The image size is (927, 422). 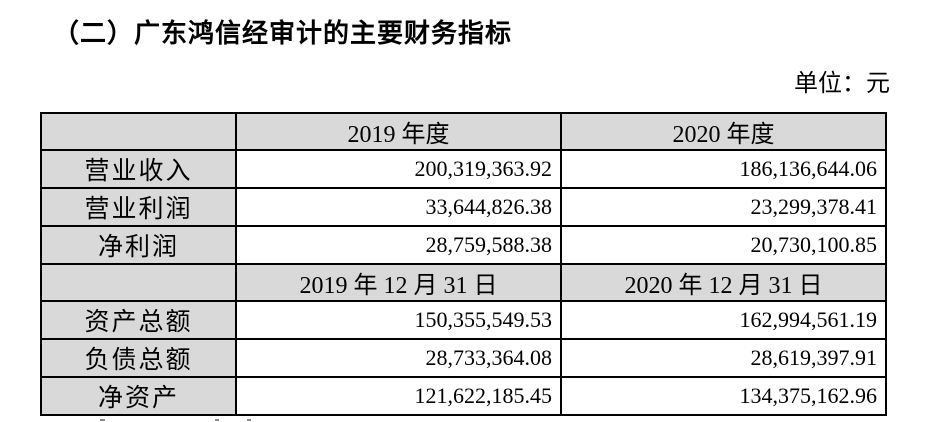 I want to click on date-header-row: 2019 年 12 月 31 日 2020 年 12 月 31 日, so click(x=463, y=282).